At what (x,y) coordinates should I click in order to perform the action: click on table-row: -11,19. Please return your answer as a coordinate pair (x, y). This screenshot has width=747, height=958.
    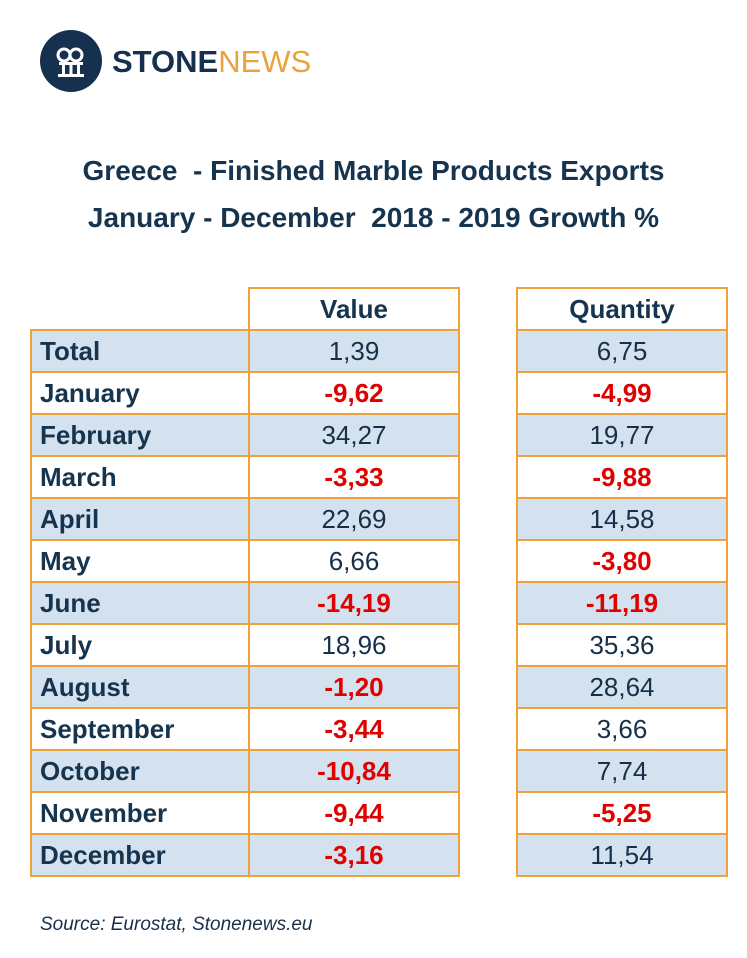
    Looking at the image, I should click on (622, 603).